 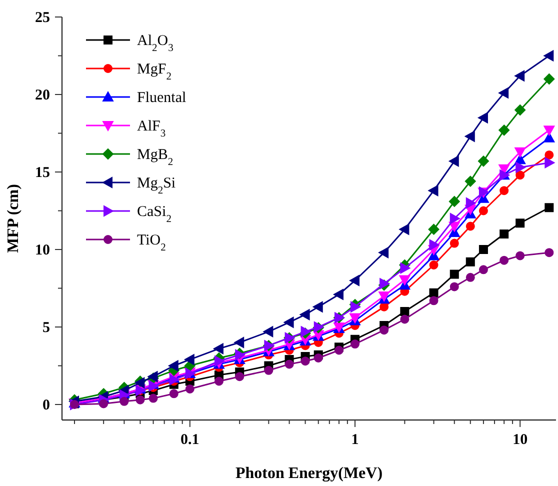 What do you see at coordinates (42, 18) in the screenshot?
I see `y-tick-label: 25` at bounding box center [42, 18].